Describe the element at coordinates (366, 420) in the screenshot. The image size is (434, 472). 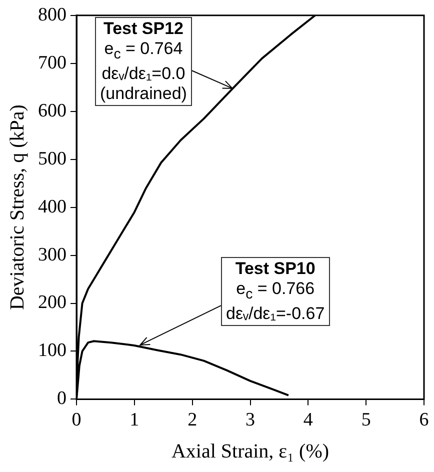
I see `x-tick-label: 5` at that location.